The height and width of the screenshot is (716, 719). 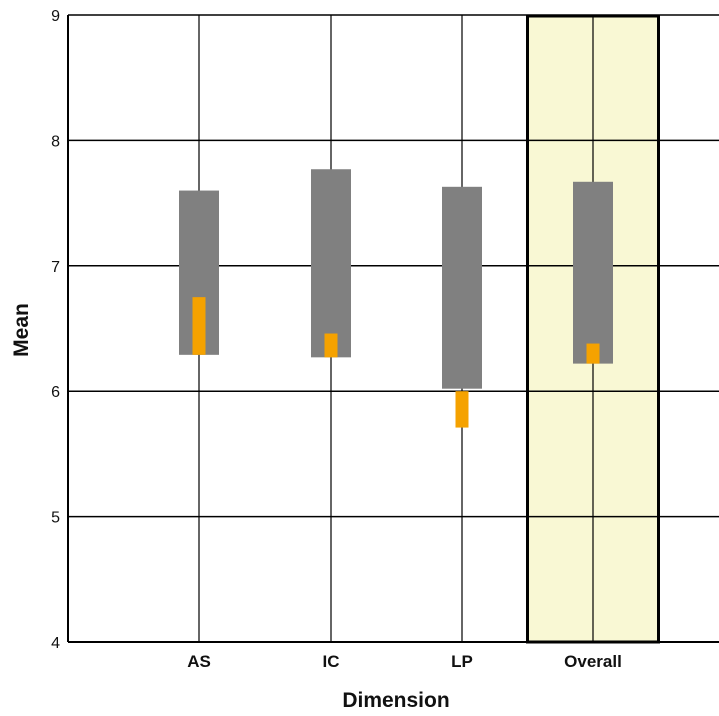 I want to click on bar-orange-ic, so click(x=331, y=345).